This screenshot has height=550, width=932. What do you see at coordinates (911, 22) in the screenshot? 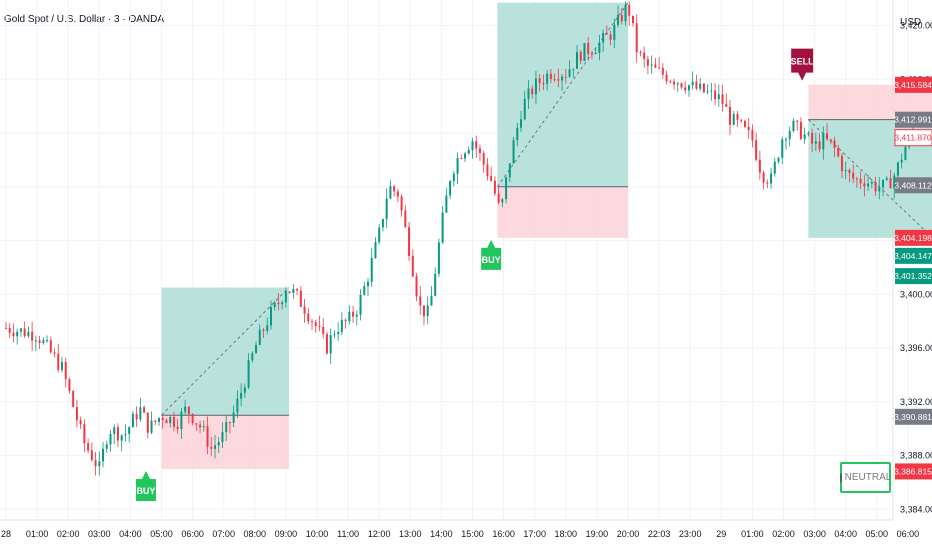
I see `currency-label: USD` at bounding box center [911, 22].